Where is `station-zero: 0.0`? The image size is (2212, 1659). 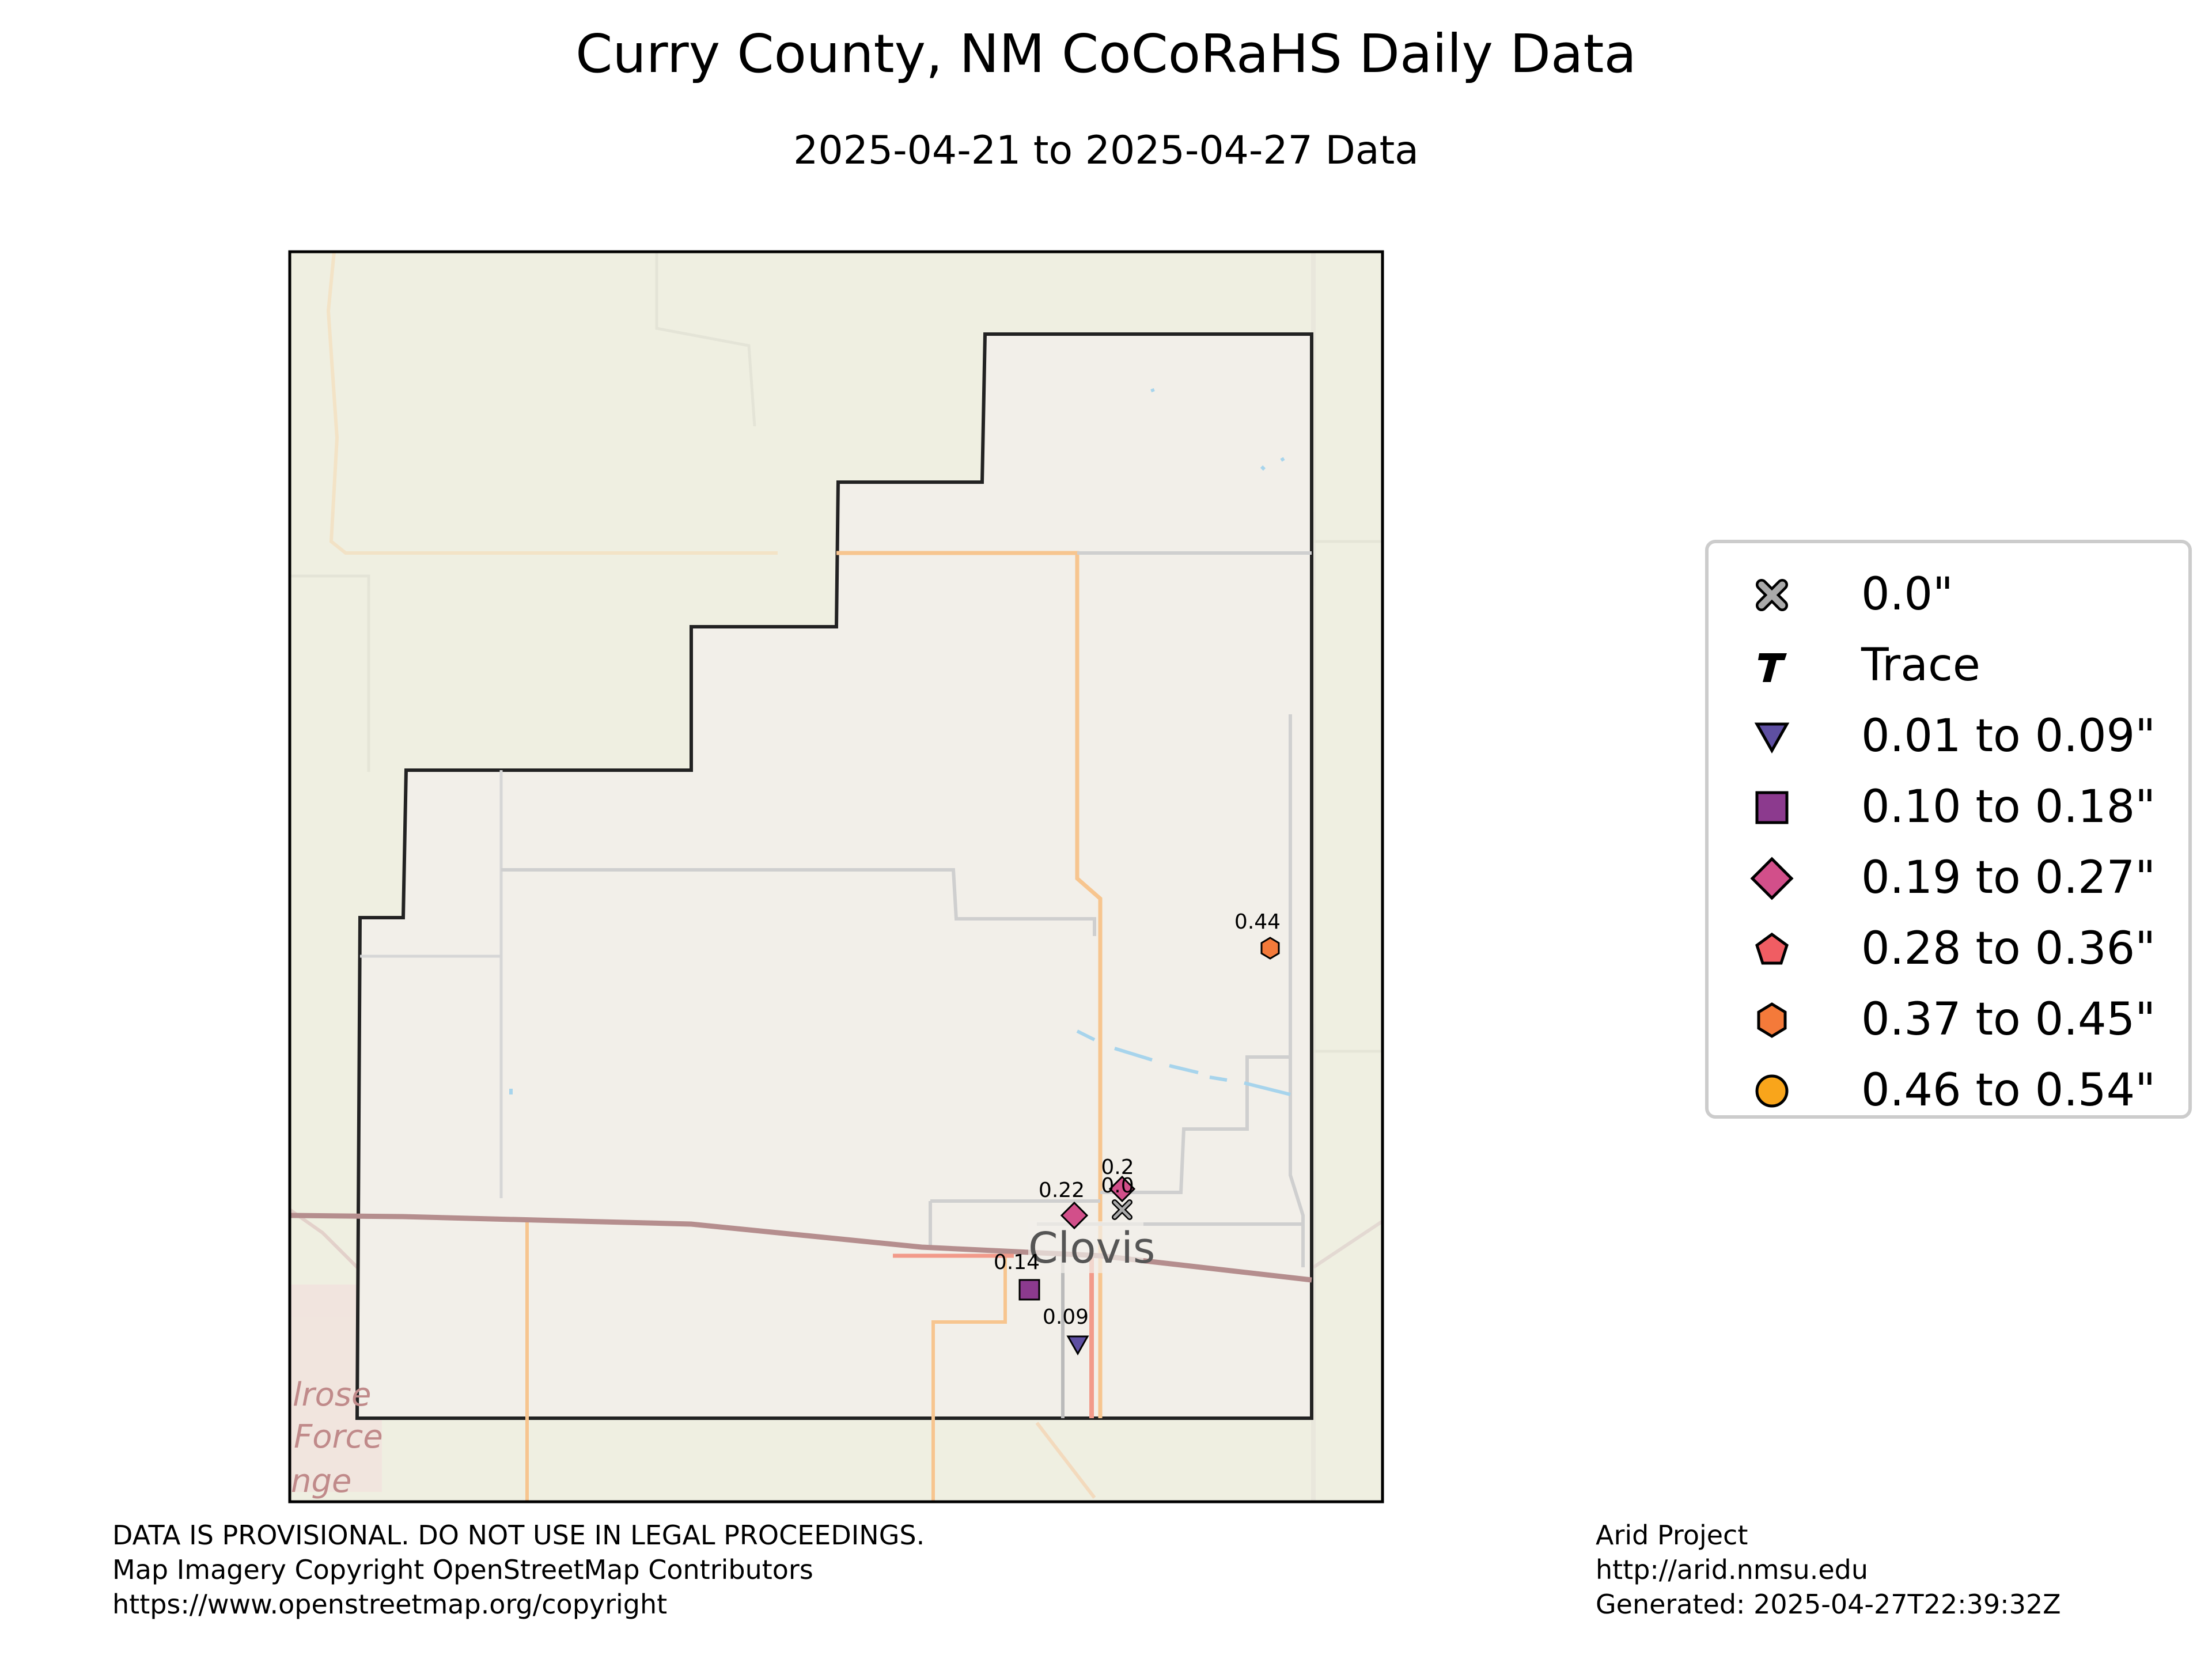
station-zero: 0.0 is located at coordinates (1117, 1197).